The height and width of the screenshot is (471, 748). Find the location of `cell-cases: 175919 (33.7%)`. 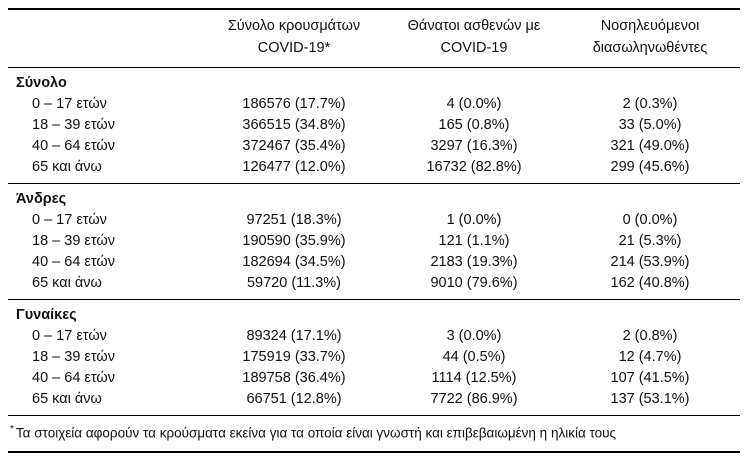

cell-cases: 175919 (33.7%) is located at coordinates (294, 356).